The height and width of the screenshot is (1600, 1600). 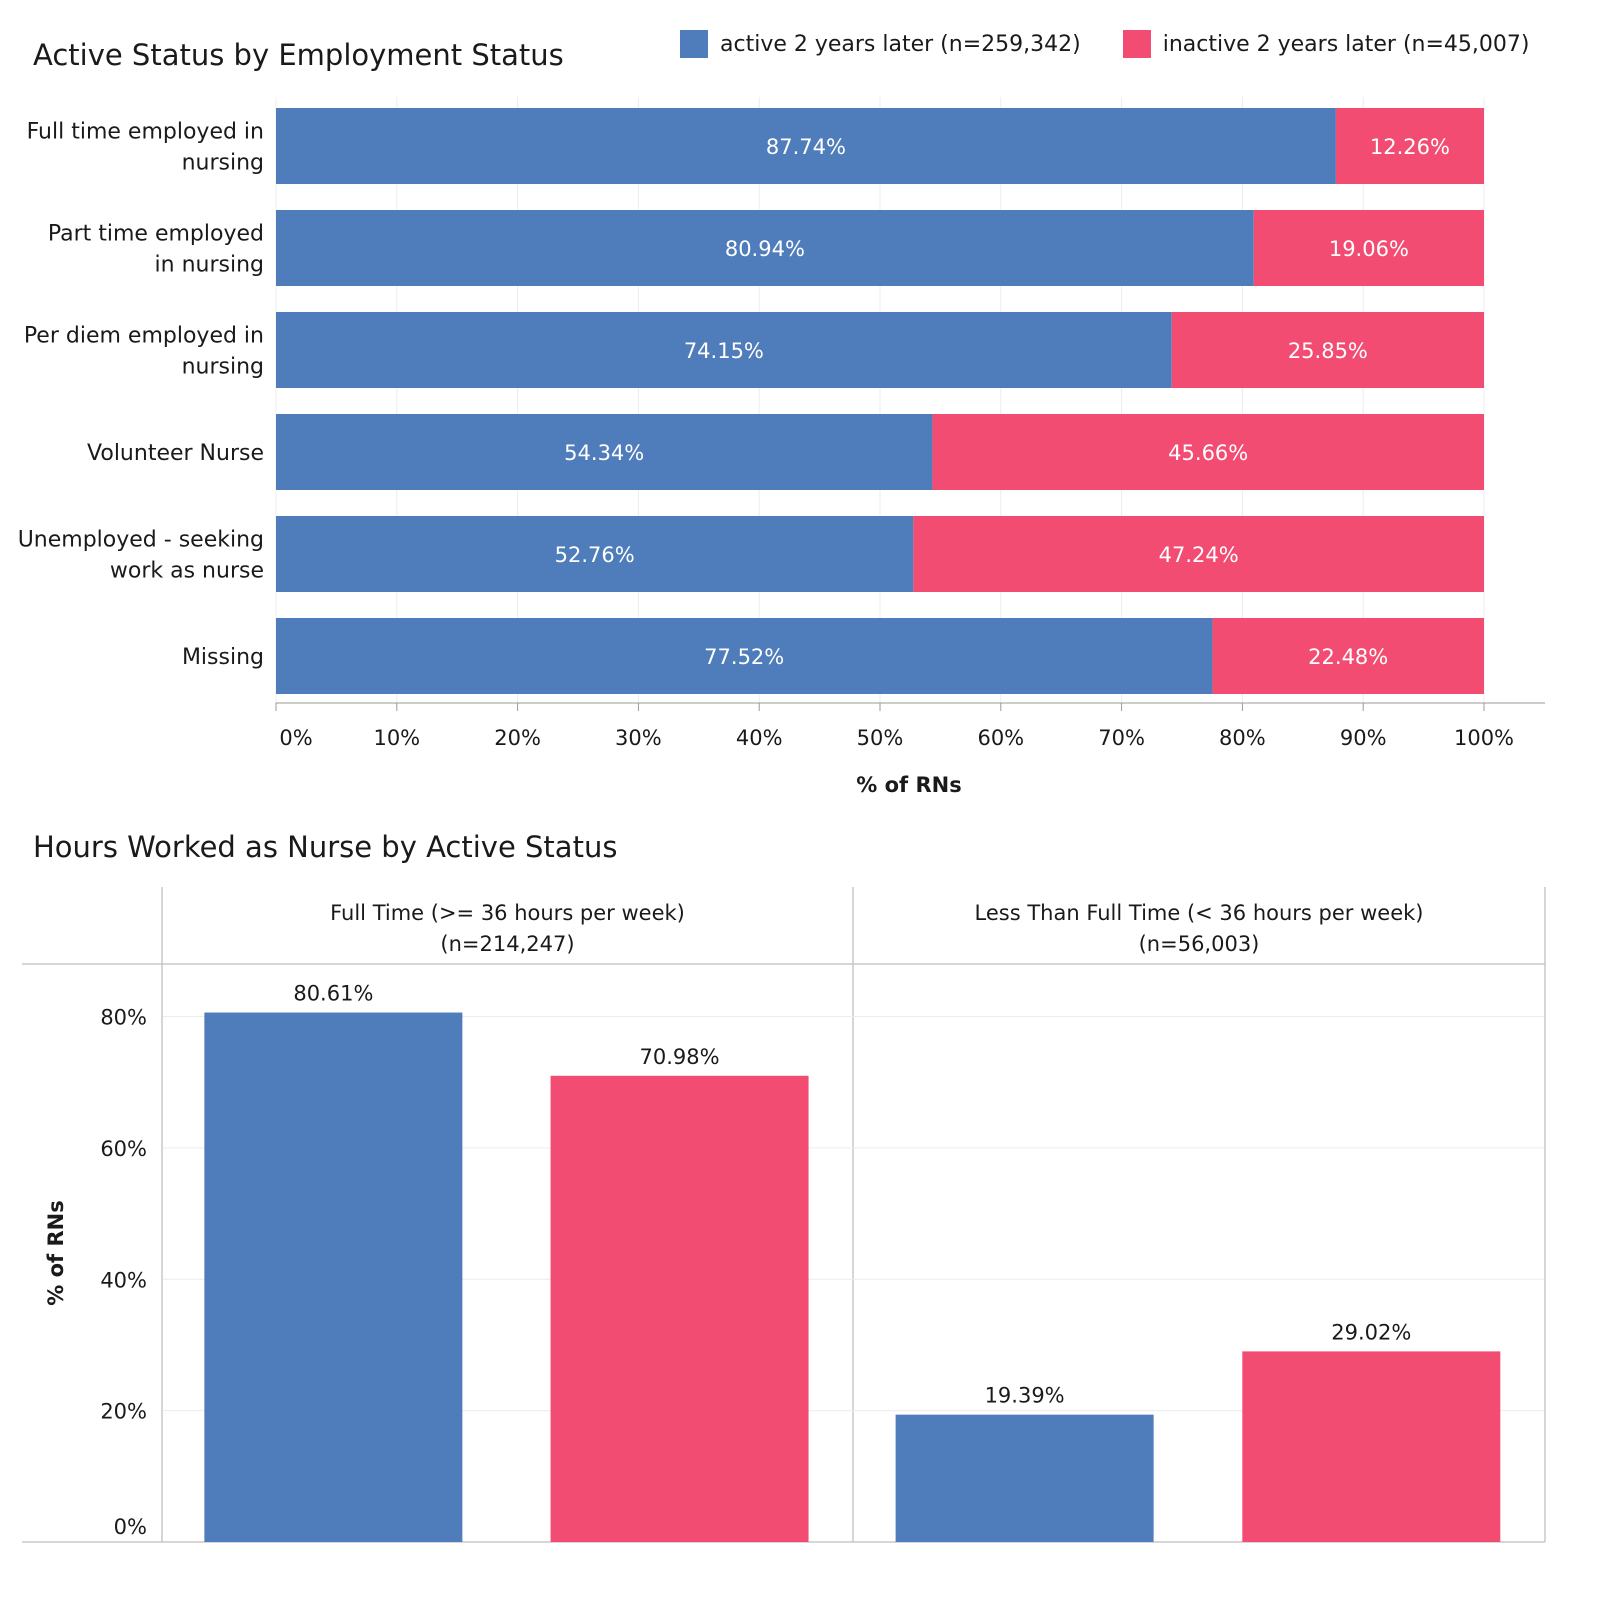 What do you see at coordinates (156, 234) in the screenshot?
I see `chart1-category-label: Part time employed` at bounding box center [156, 234].